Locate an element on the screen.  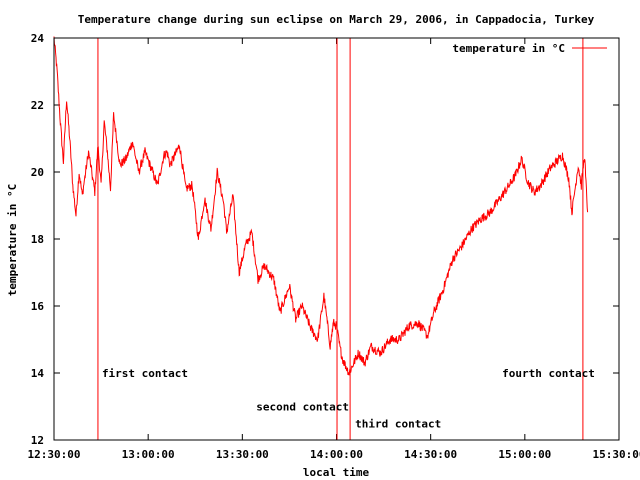
legend-label: temperature in °C is located at coordinates (508, 48).